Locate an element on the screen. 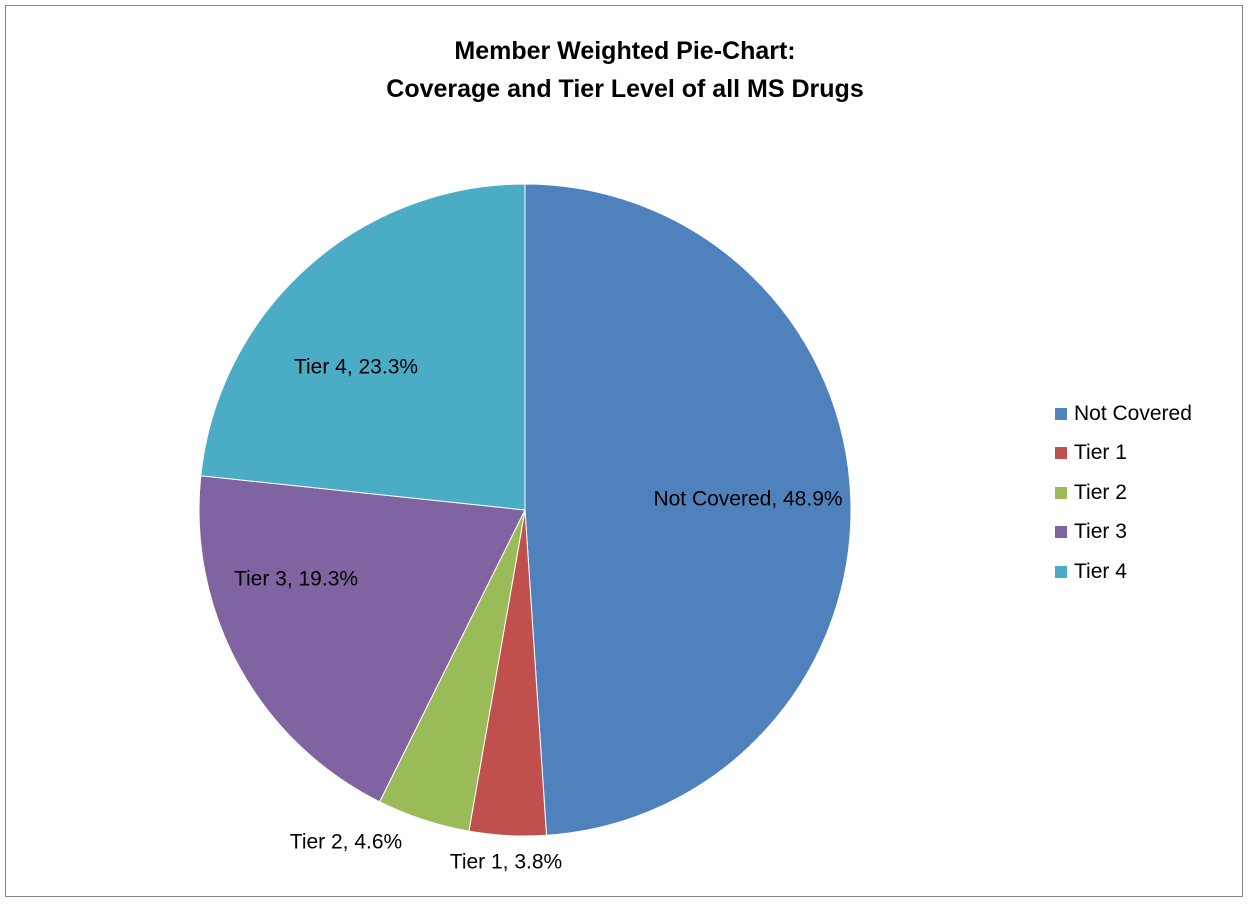 This screenshot has height=904, width=1250. legend-item-tier-4: Tier 4 is located at coordinates (1123, 572).